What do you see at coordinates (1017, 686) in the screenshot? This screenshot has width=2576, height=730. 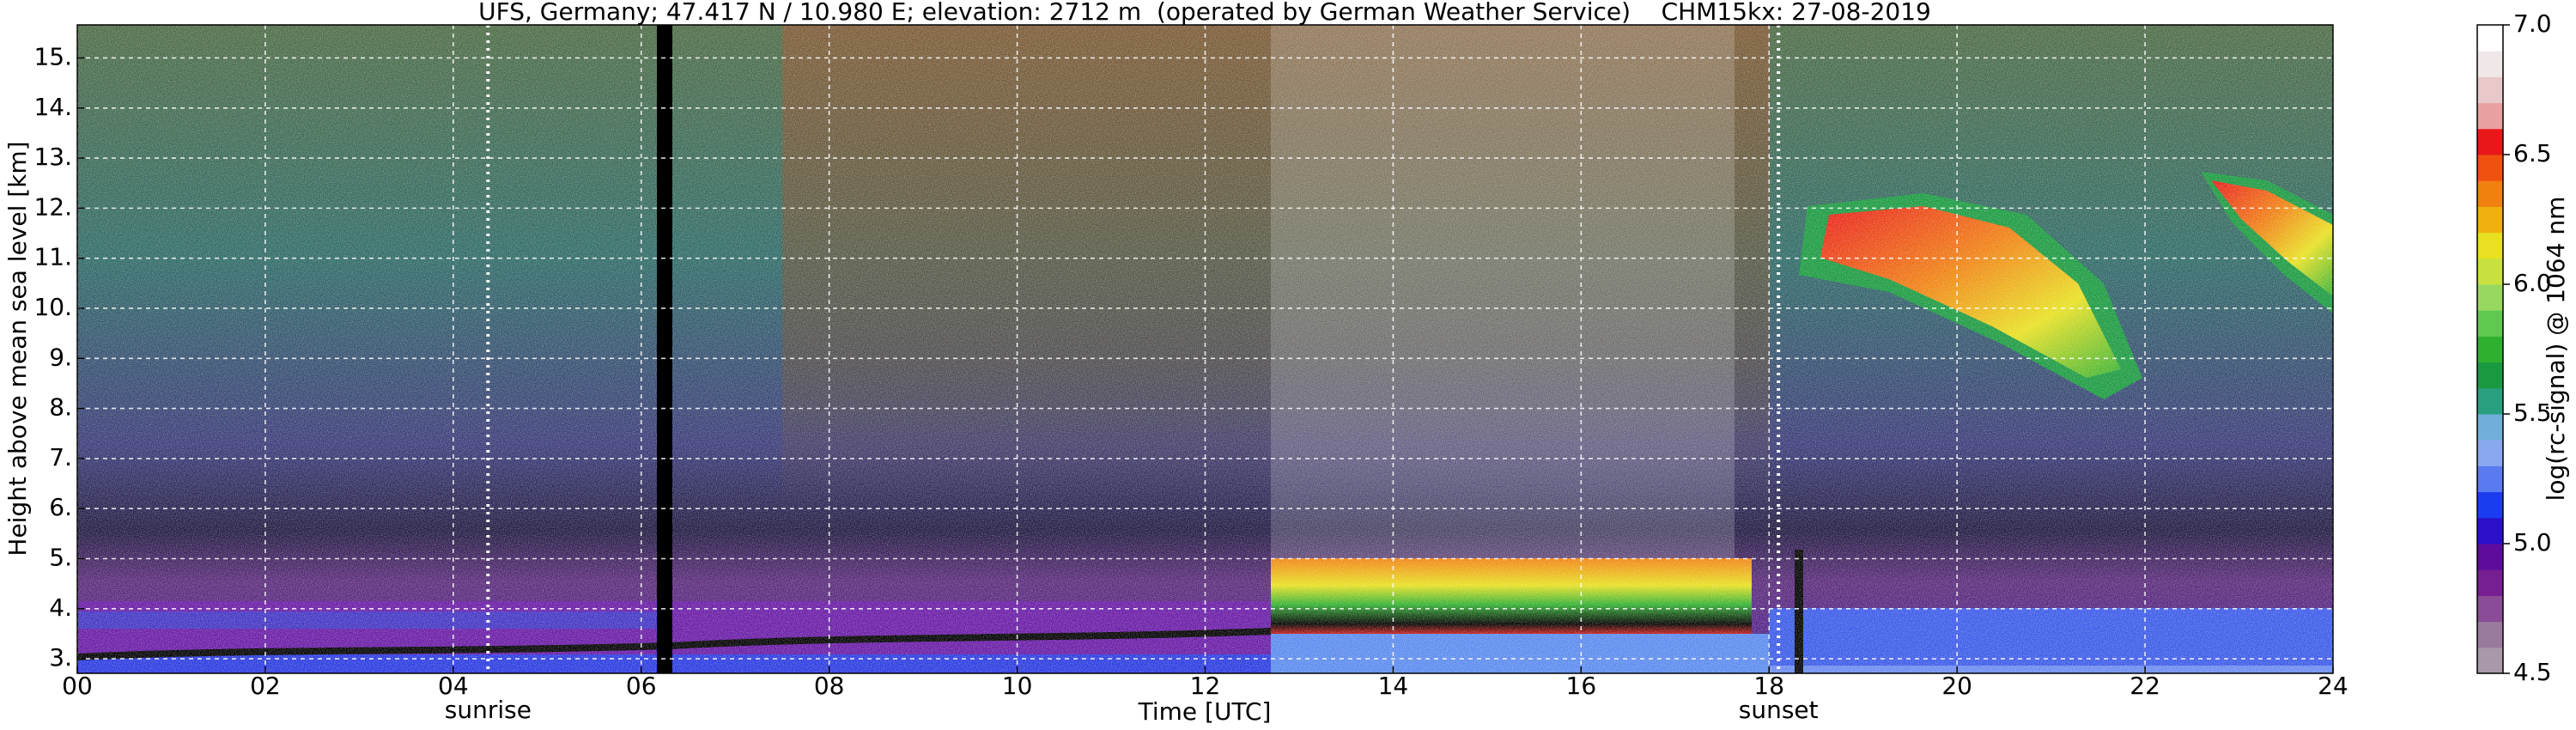 I see `x-tick-label: 10` at bounding box center [1017, 686].